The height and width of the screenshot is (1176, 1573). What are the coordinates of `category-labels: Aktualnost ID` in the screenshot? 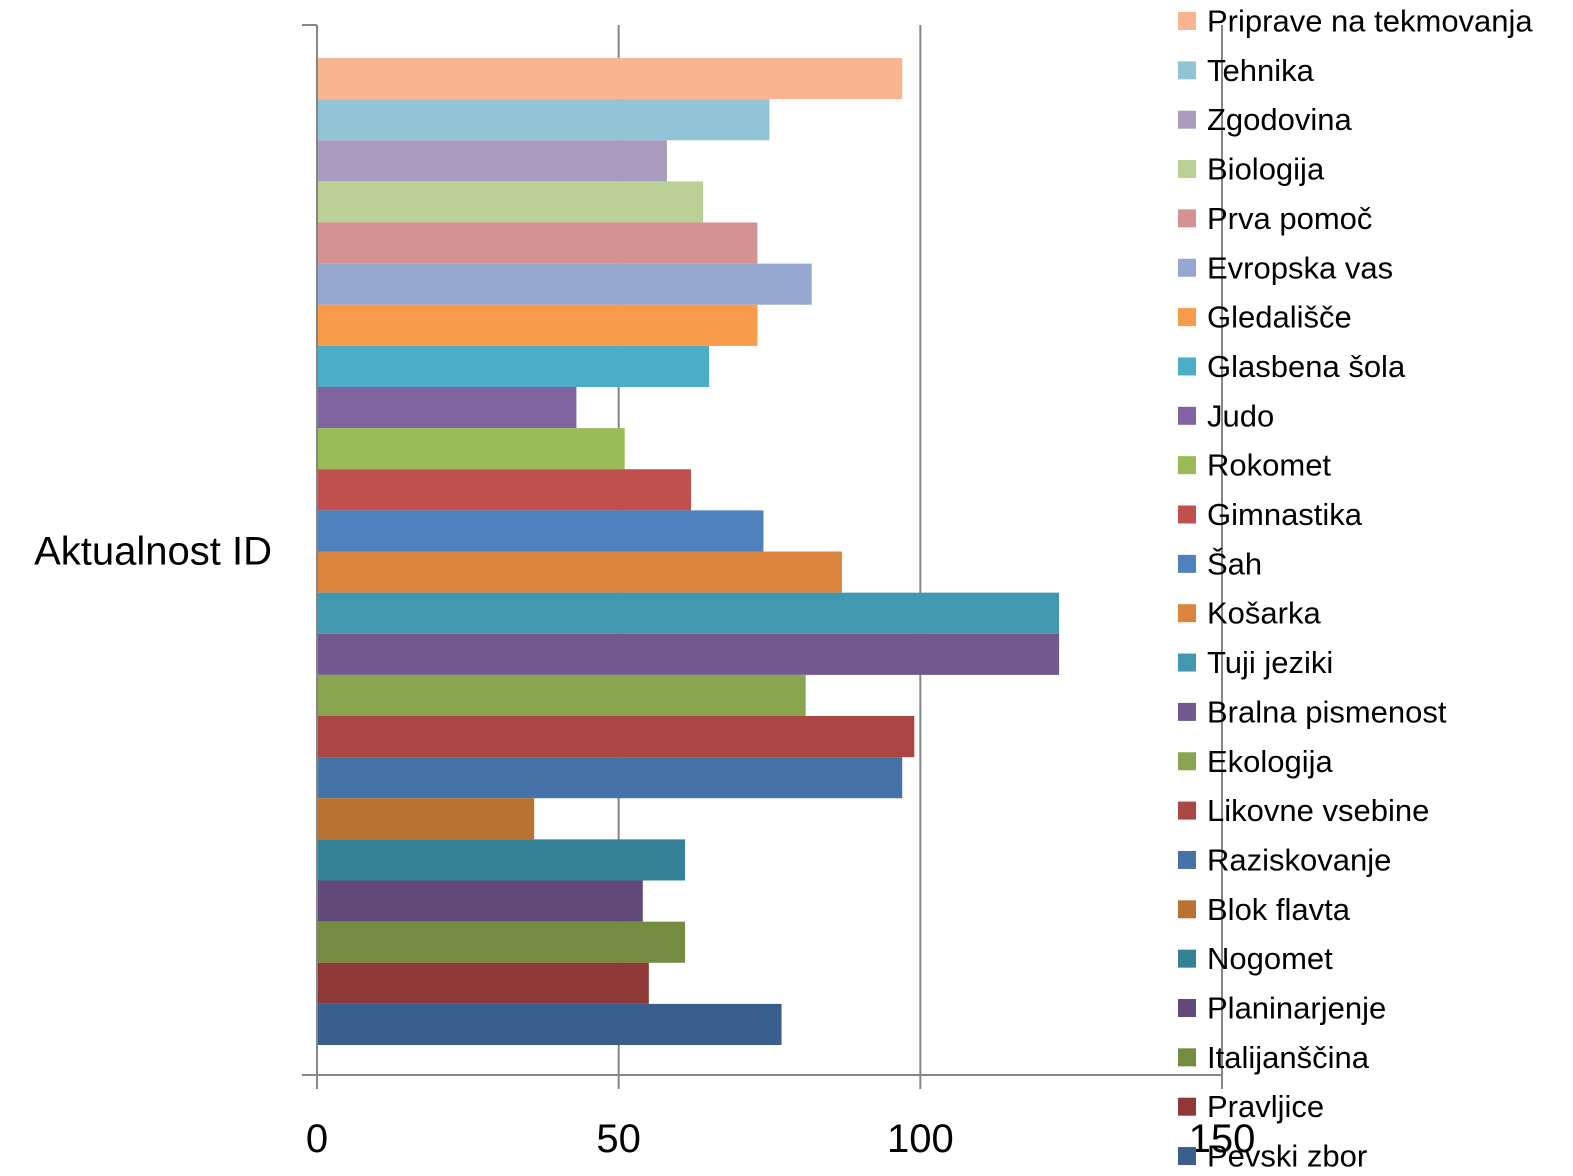 It's located at (153, 552).